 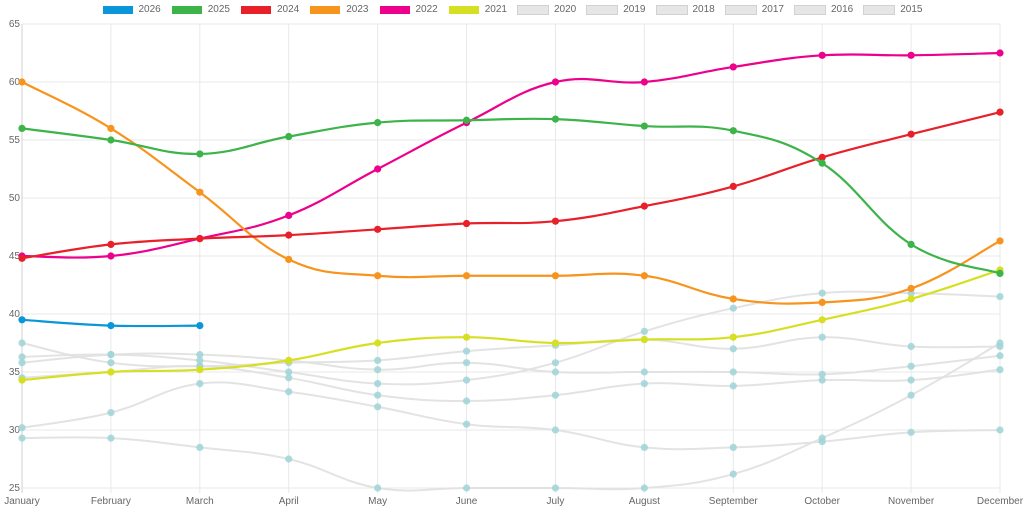 What do you see at coordinates (893, 9) in the screenshot?
I see `legend-item-2015: 2015` at bounding box center [893, 9].